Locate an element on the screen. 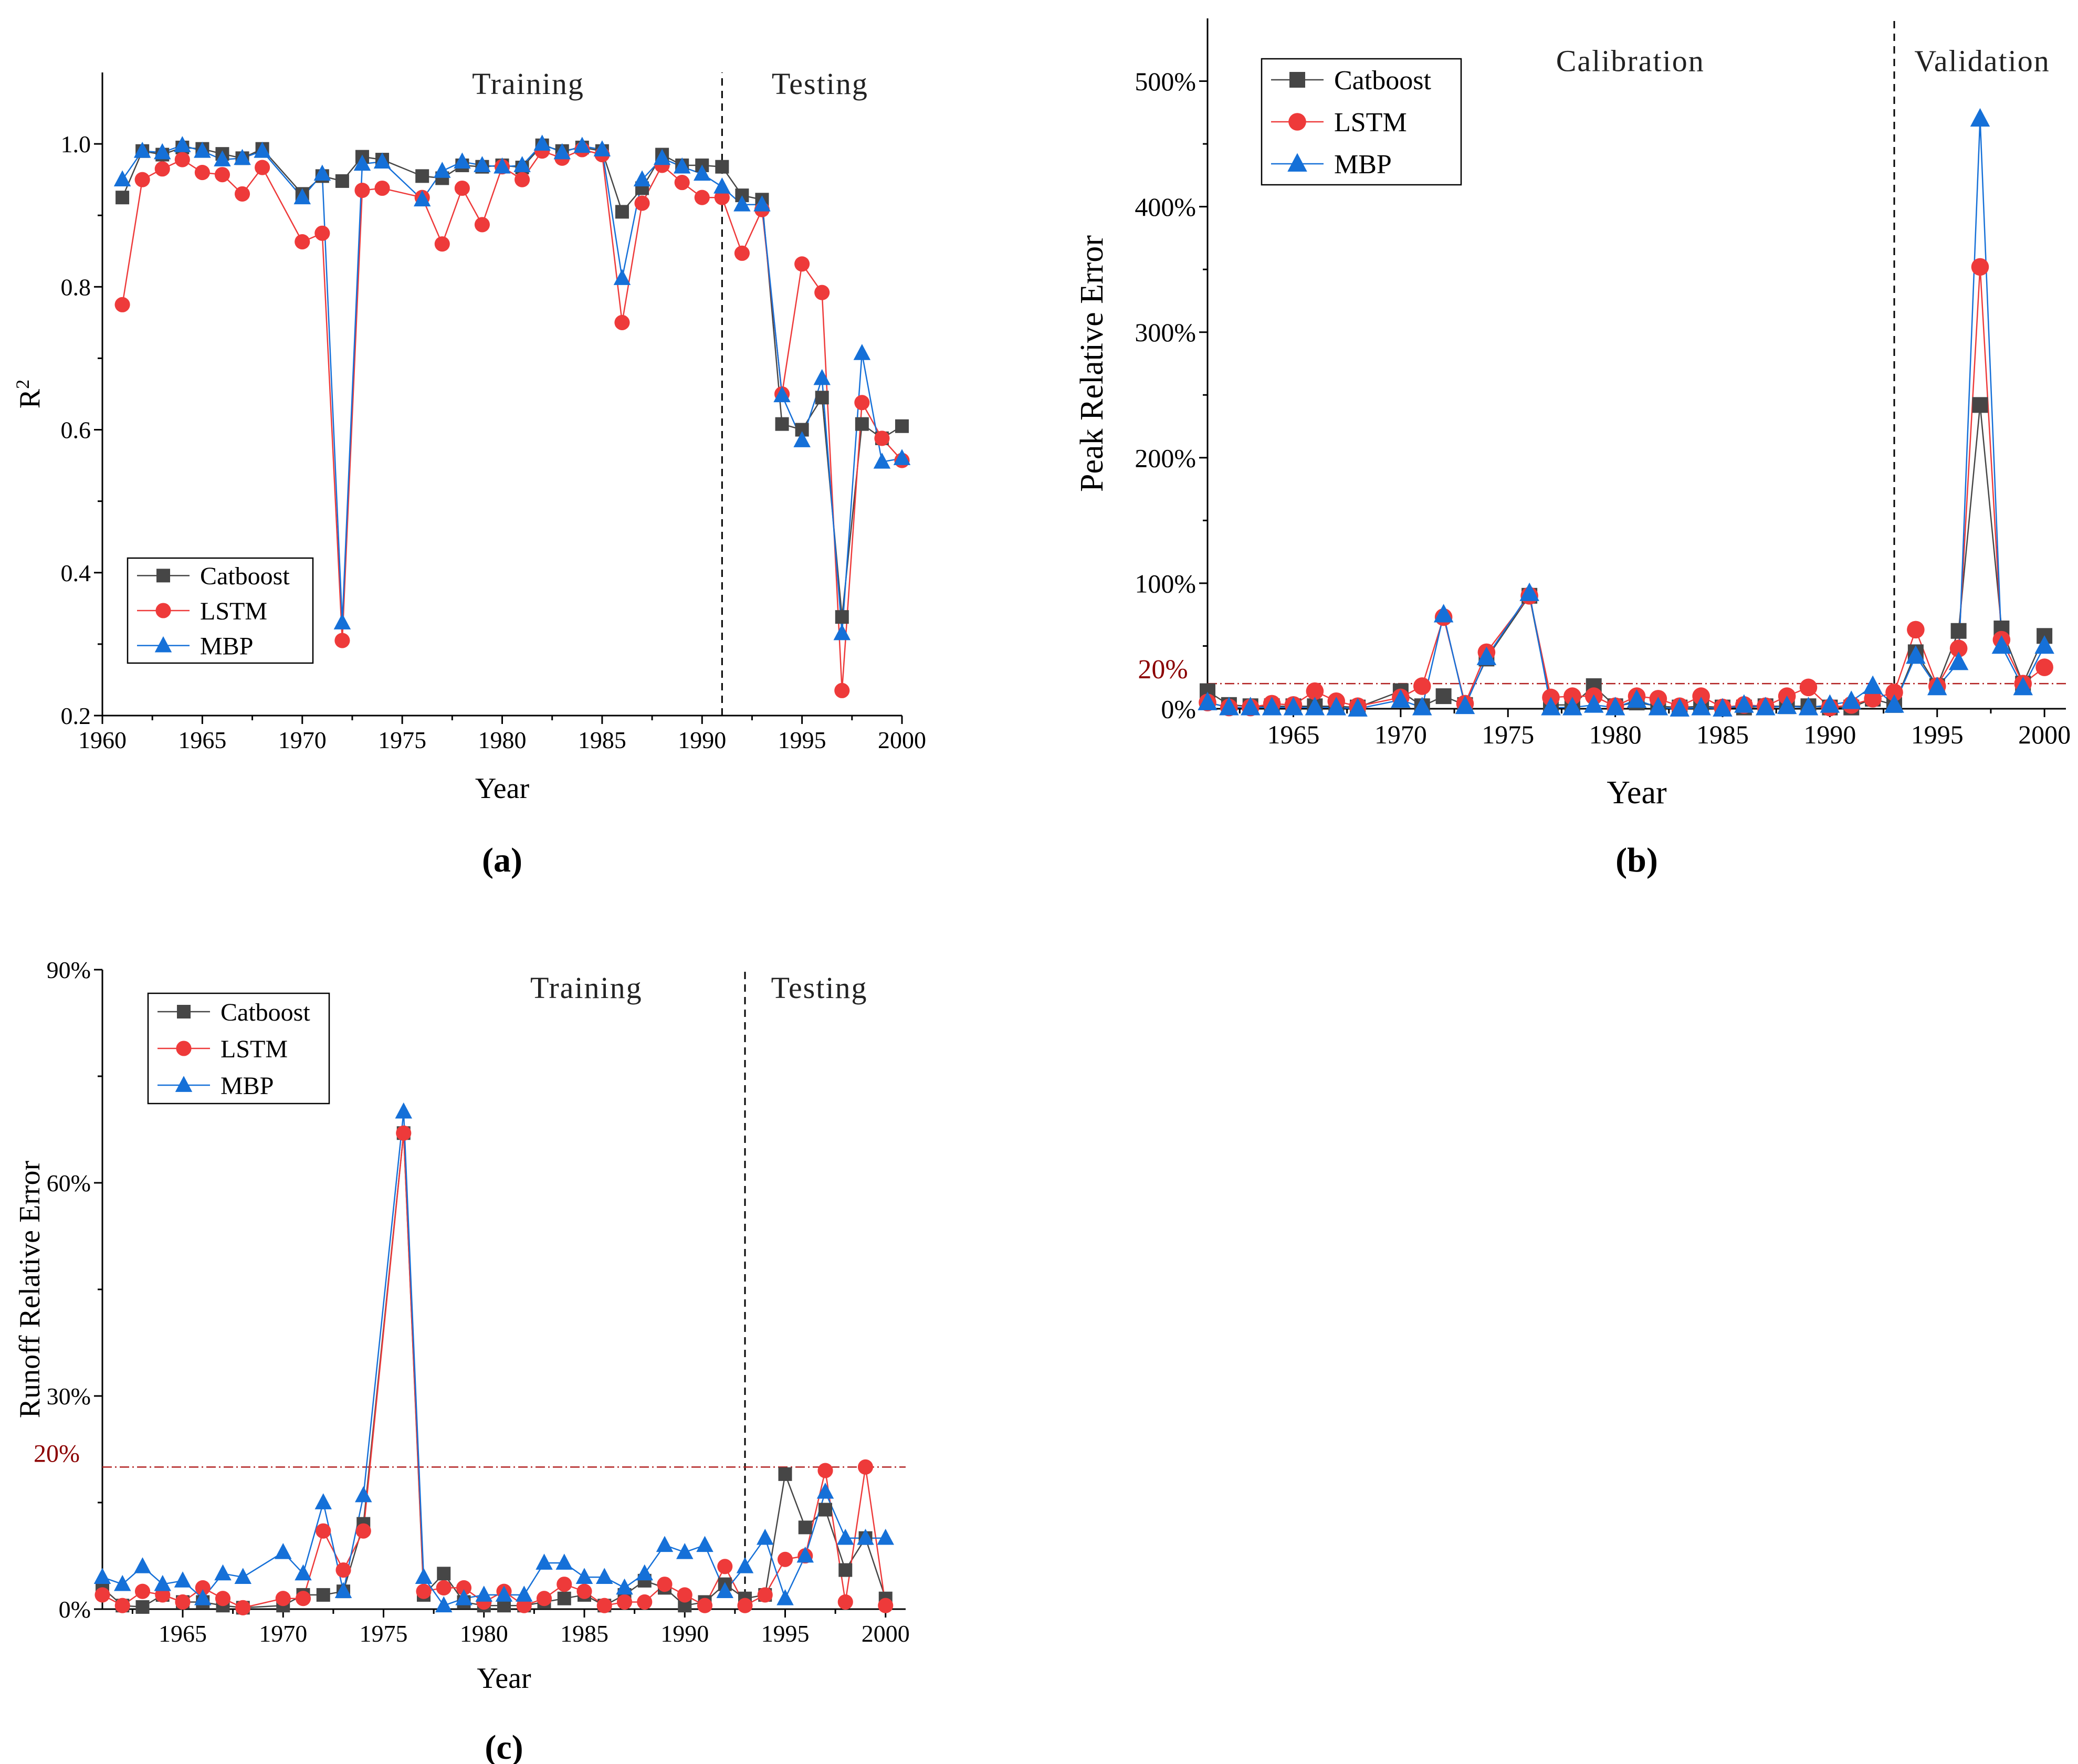 Image resolution: width=2078 pixels, height=1764 pixels. panel-b-catboost-point is located at coordinates (1980, 405).